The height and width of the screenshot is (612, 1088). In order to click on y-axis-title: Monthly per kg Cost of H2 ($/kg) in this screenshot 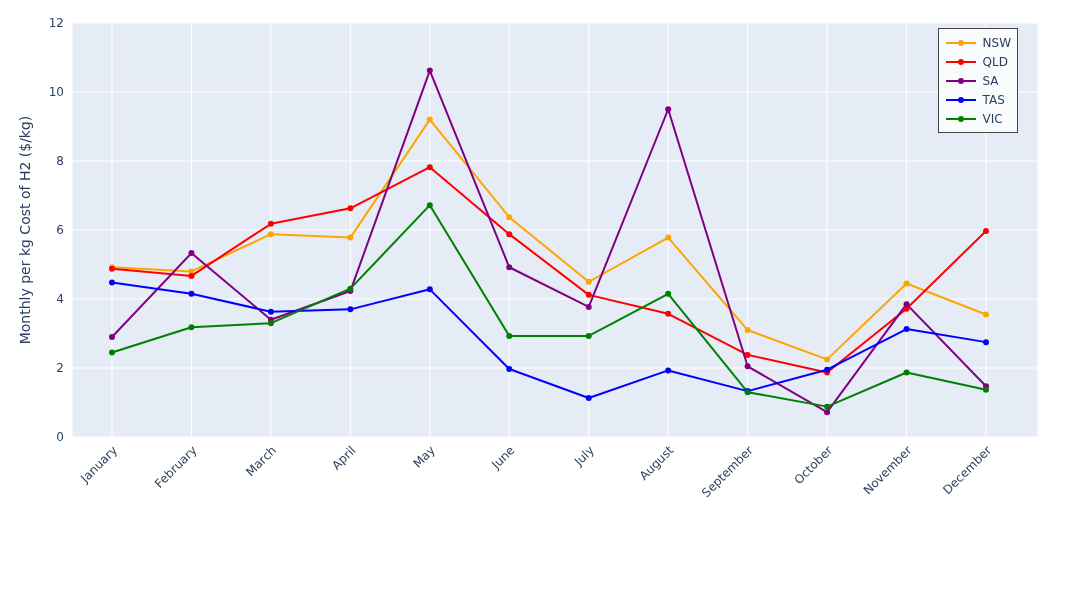, I will do `click(24, 230)`.